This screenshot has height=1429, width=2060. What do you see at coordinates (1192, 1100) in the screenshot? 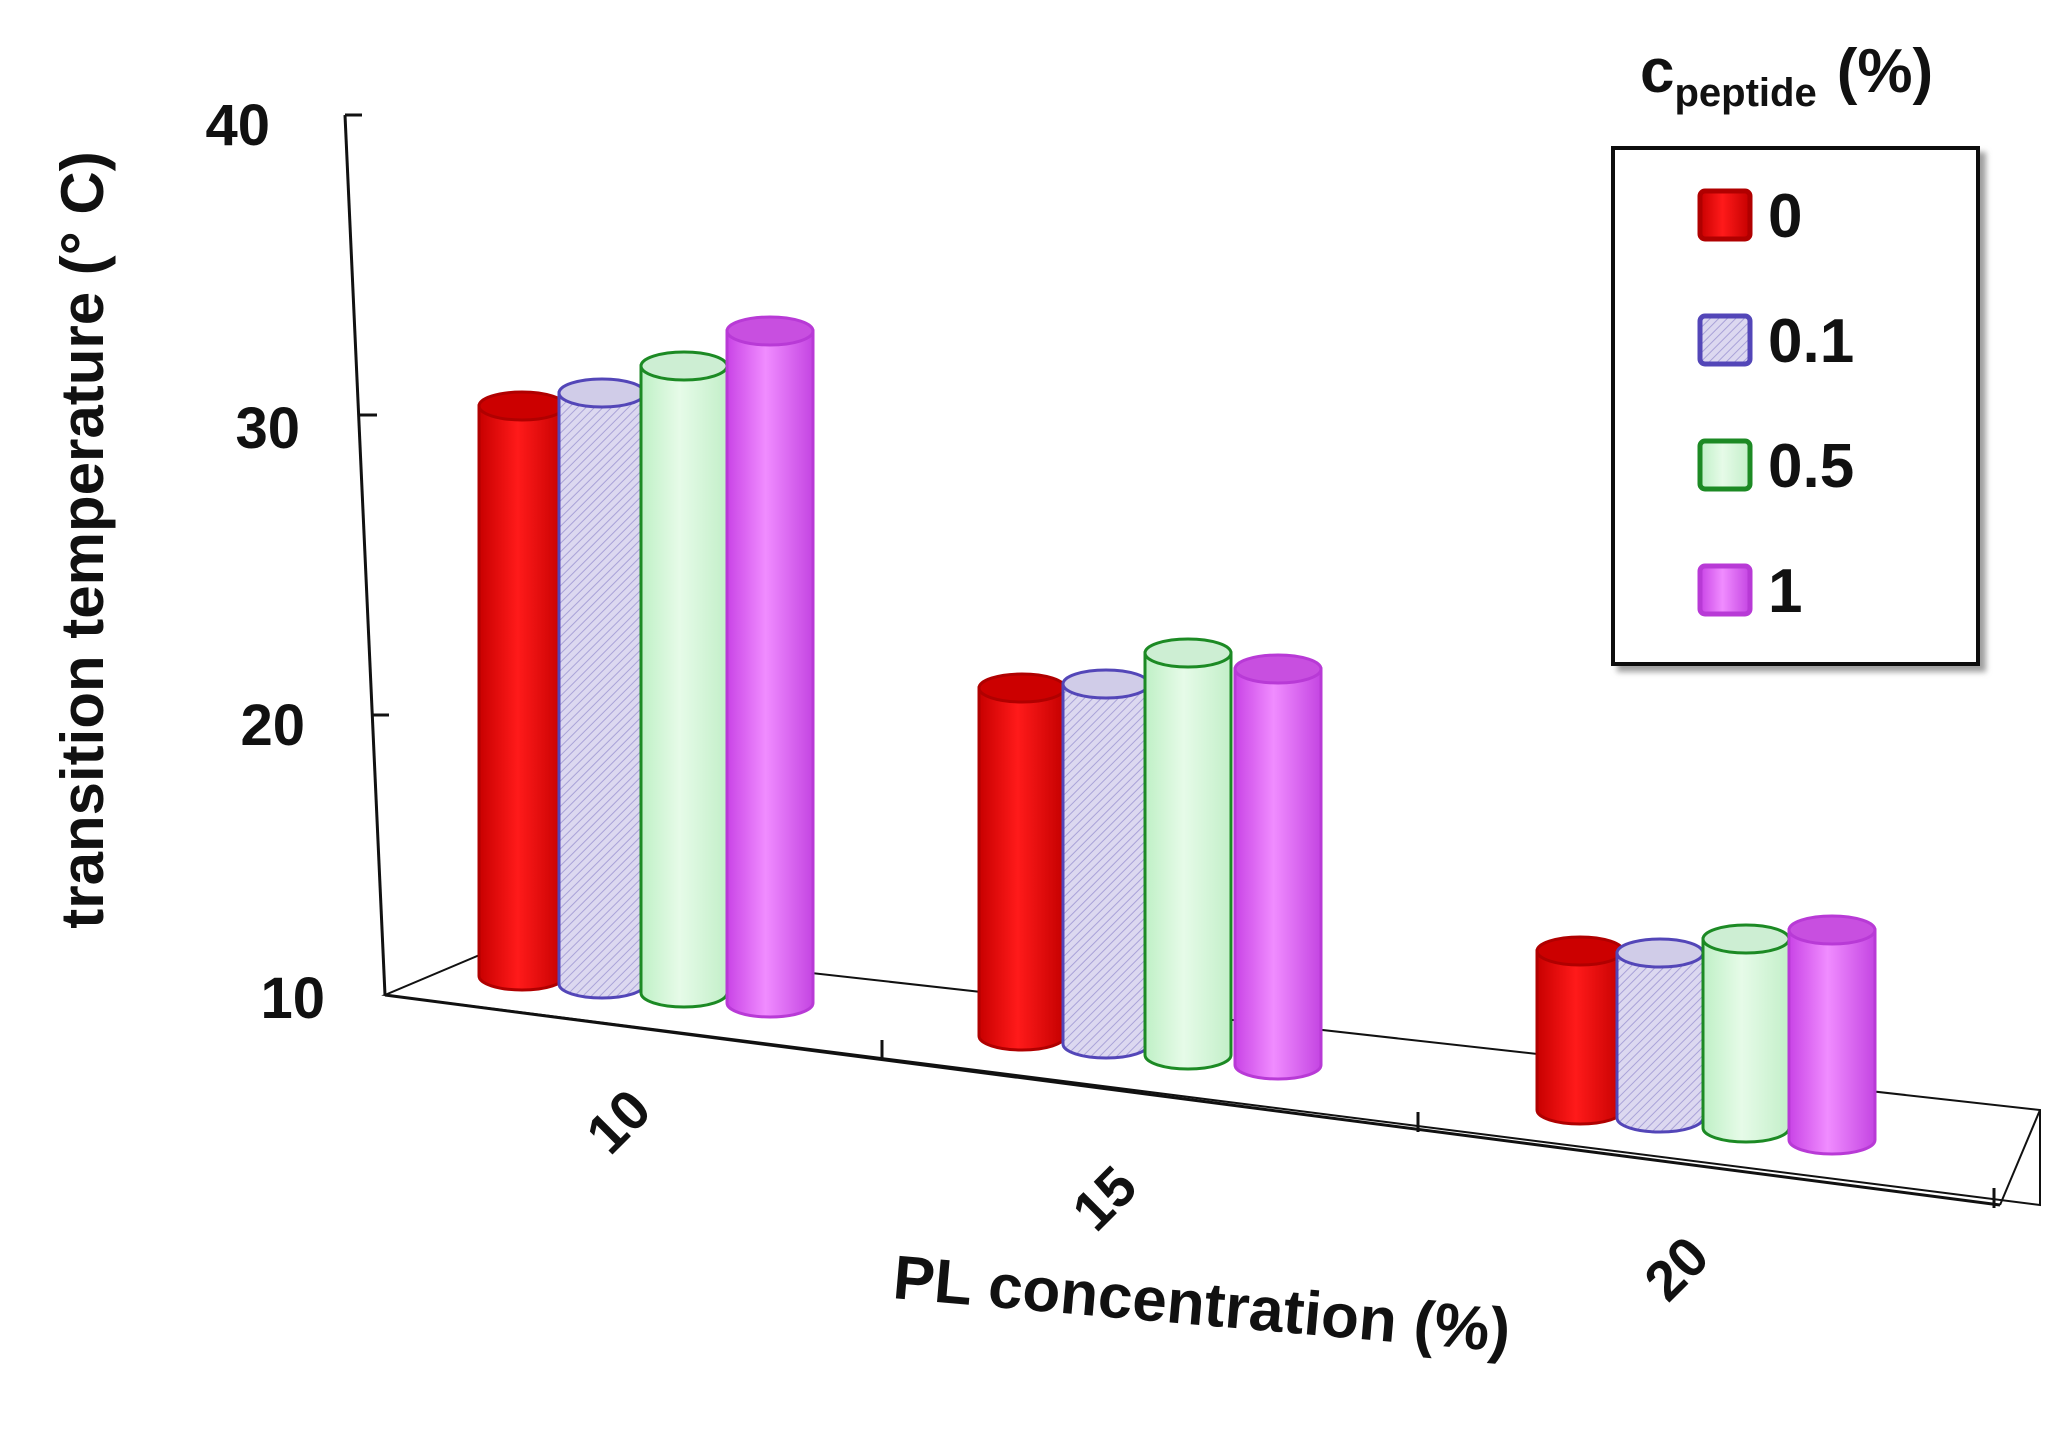
I see `x-axis-line` at bounding box center [1192, 1100].